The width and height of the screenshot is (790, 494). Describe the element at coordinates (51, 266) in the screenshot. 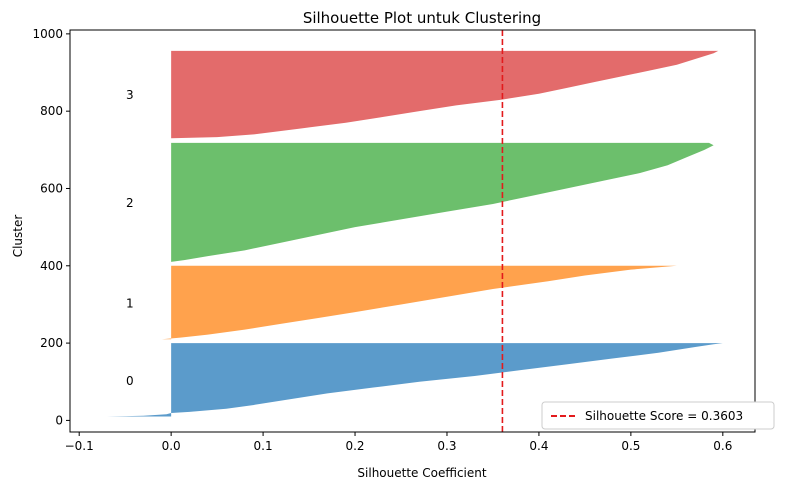

I see `y-tick-label: 400` at that location.